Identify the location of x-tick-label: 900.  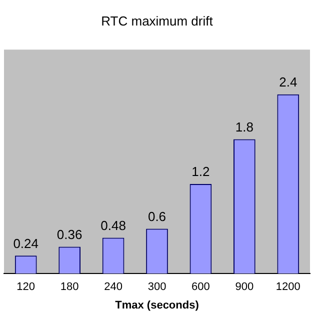
(244, 287).